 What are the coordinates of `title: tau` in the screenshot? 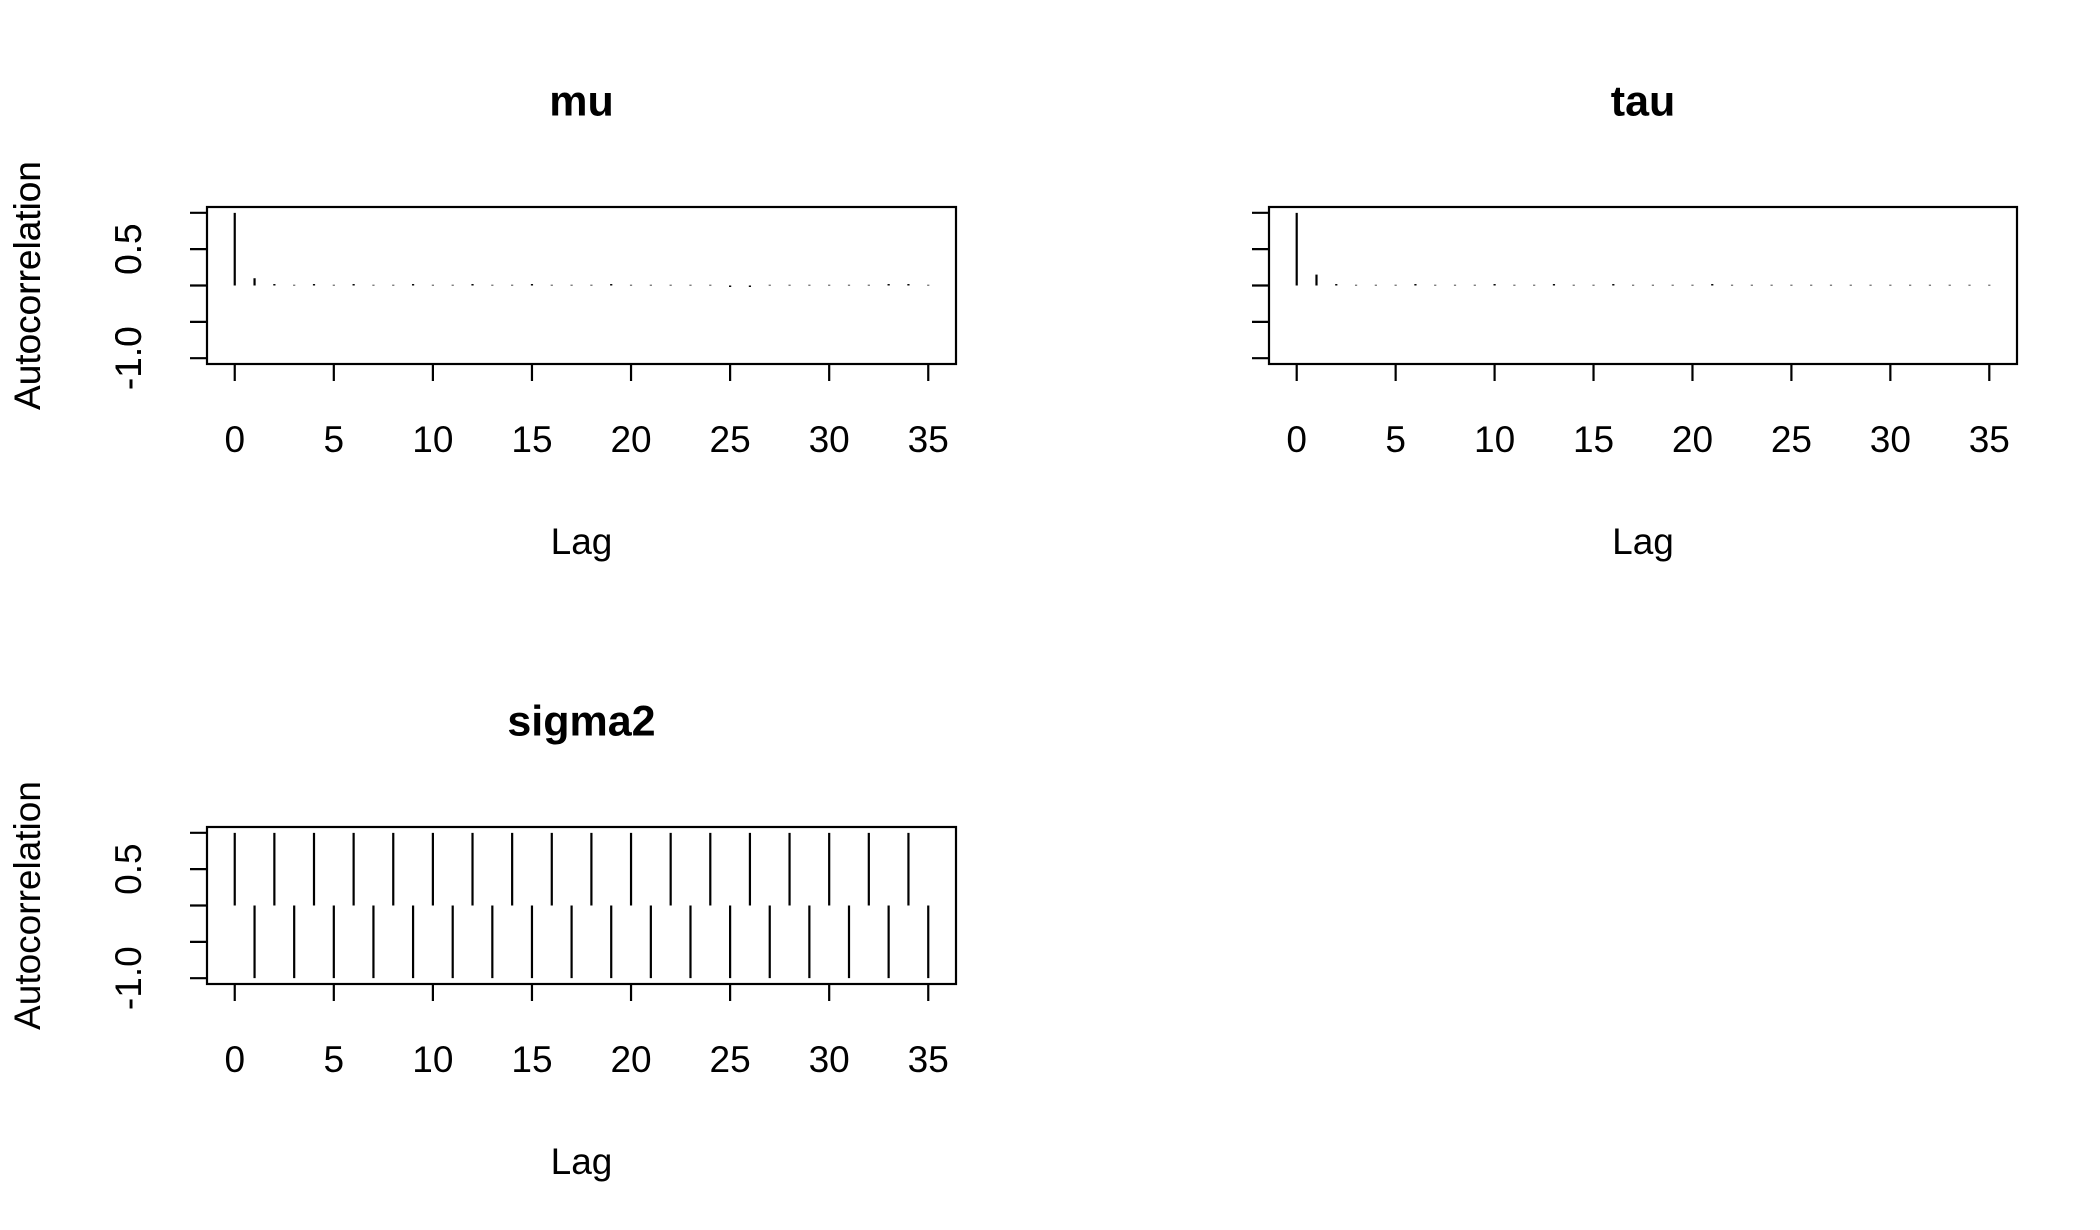 It's located at (1643, 101).